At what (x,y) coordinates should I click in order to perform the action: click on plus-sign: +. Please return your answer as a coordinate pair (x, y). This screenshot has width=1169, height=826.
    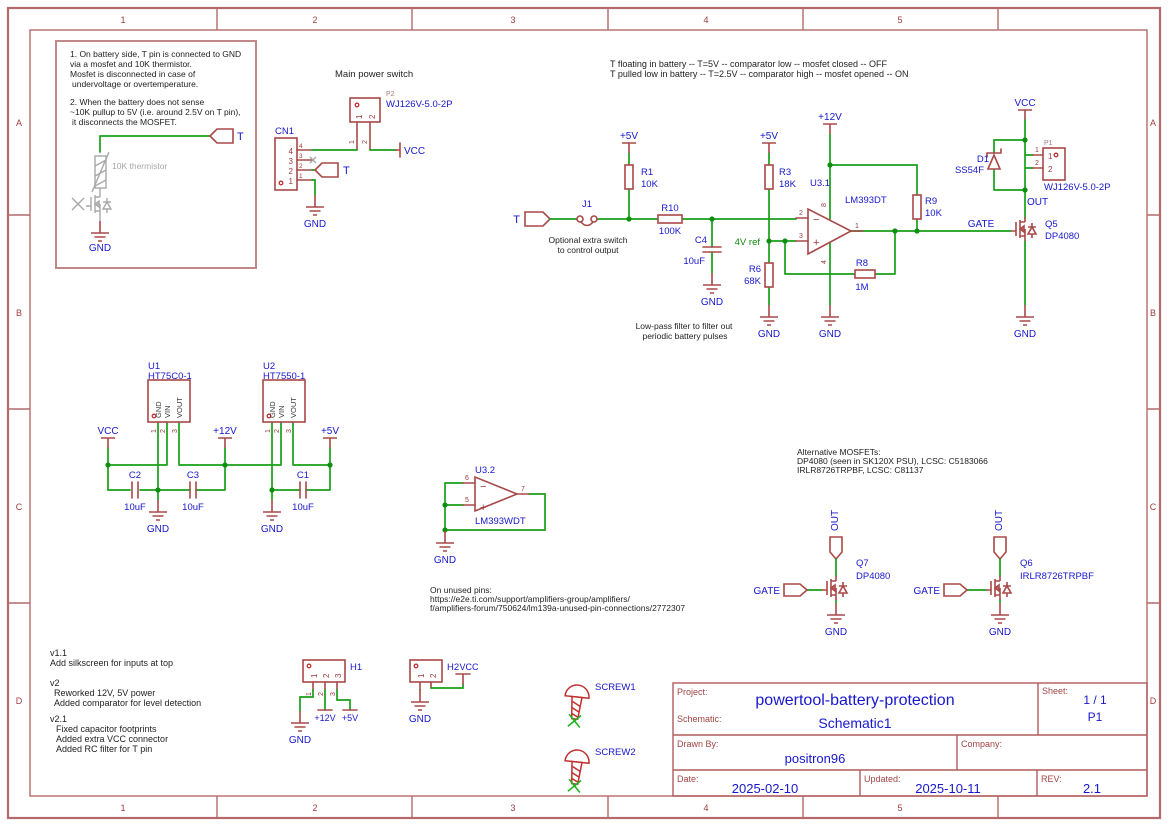
    Looking at the image, I should click on (483, 508).